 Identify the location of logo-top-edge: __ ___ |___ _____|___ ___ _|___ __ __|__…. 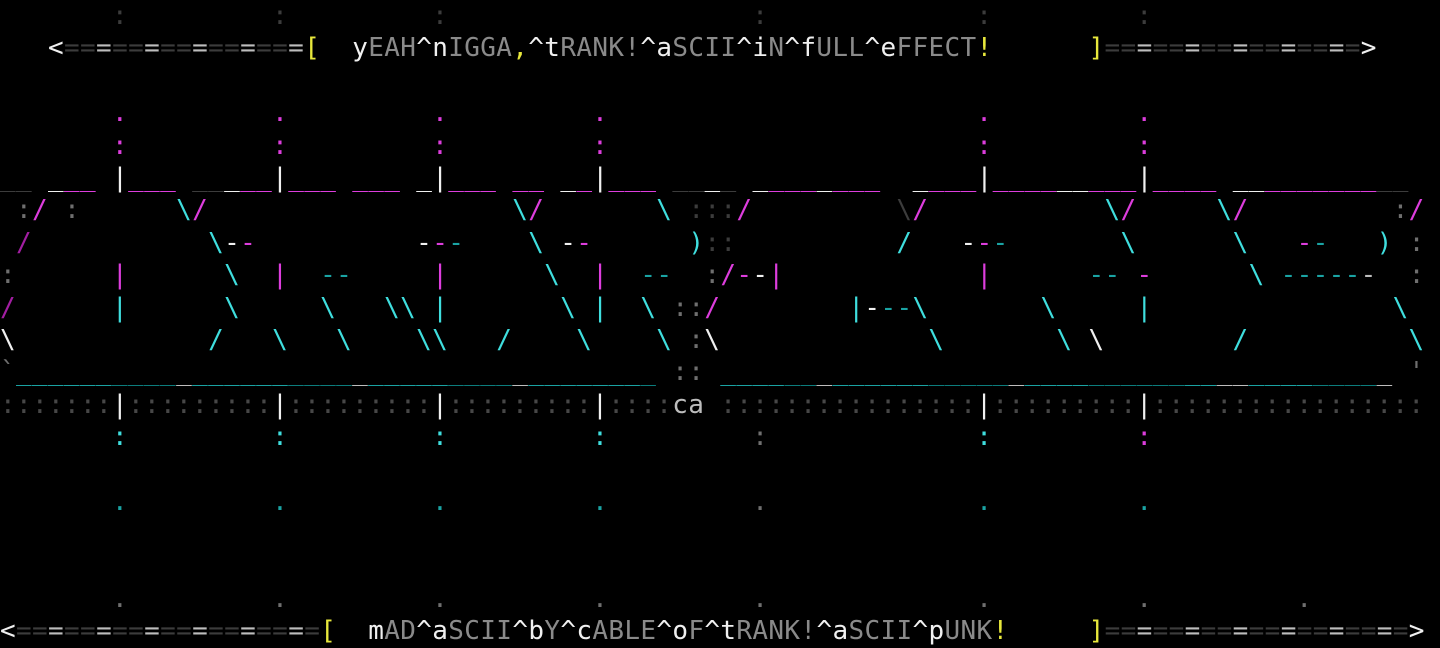
(704, 177).